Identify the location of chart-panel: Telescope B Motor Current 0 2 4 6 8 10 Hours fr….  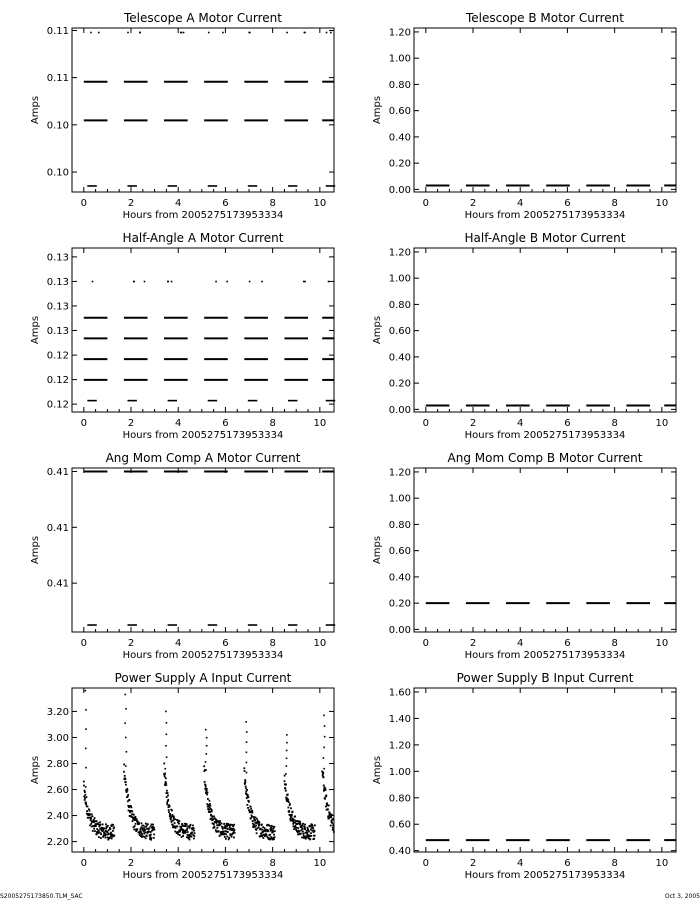
(524, 116).